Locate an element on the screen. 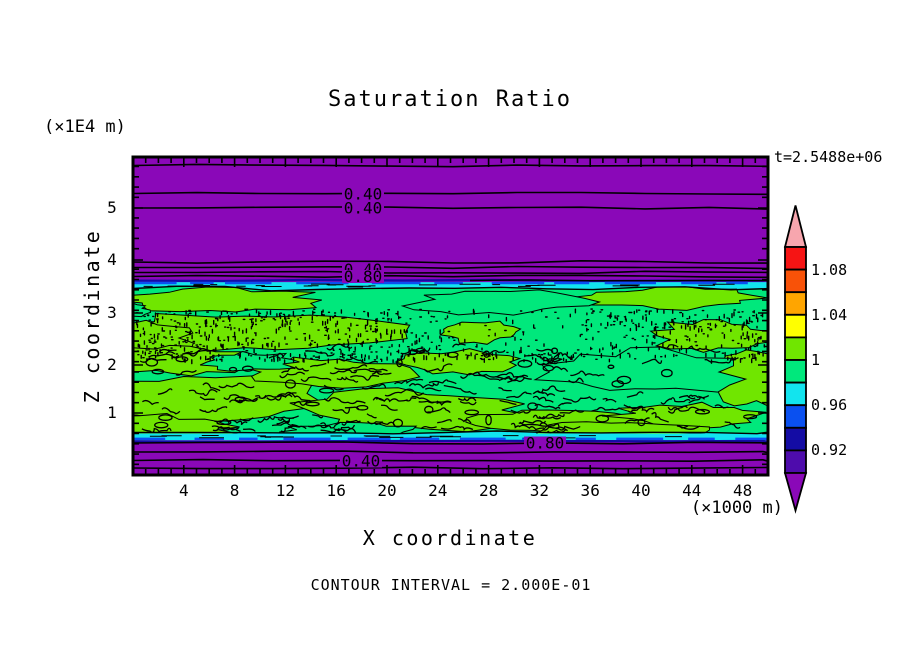 The image size is (904, 654). colorbar-label: 1 is located at coordinates (816, 360).